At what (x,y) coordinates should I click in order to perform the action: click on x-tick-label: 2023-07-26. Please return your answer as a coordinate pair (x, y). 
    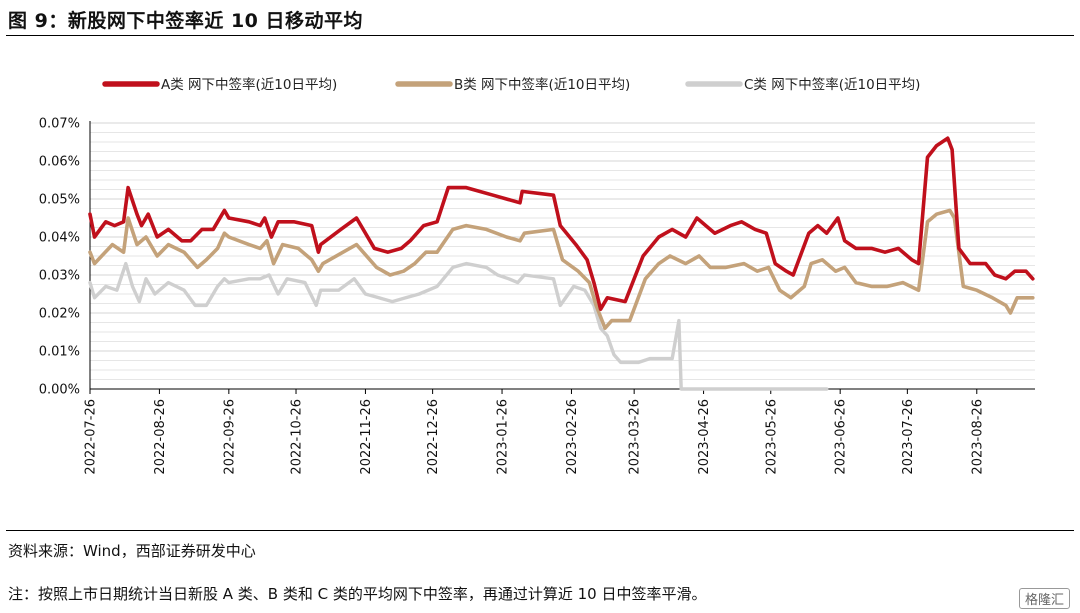
    Looking at the image, I should click on (908, 437).